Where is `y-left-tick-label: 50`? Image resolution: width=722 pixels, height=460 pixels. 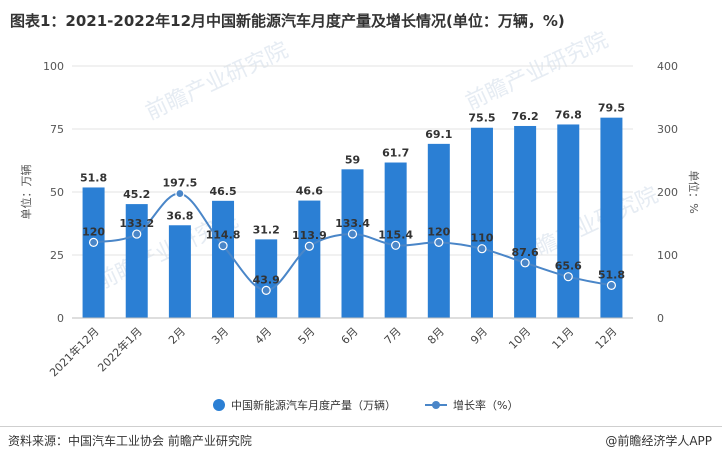
y-left-tick-label: 50 is located at coordinates (57, 192).